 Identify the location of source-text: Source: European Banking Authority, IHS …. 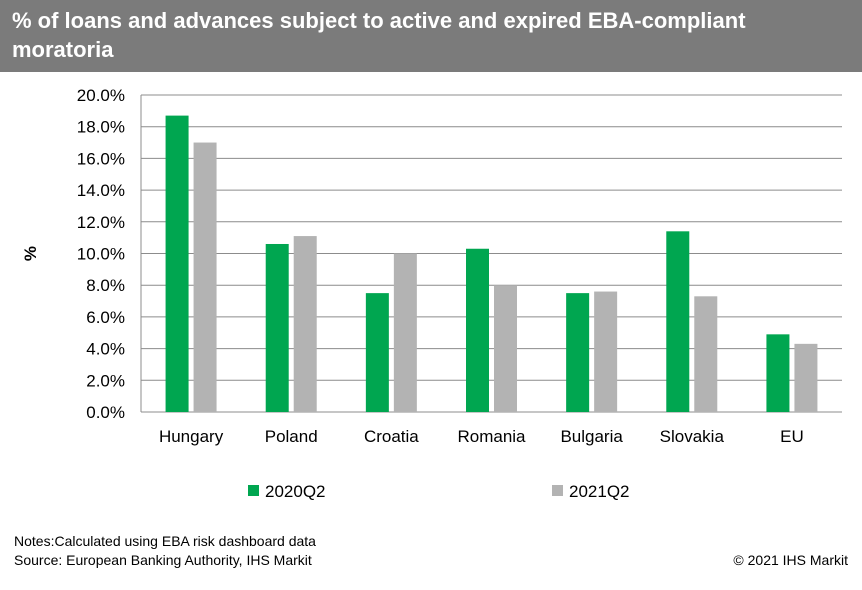
(163, 560).